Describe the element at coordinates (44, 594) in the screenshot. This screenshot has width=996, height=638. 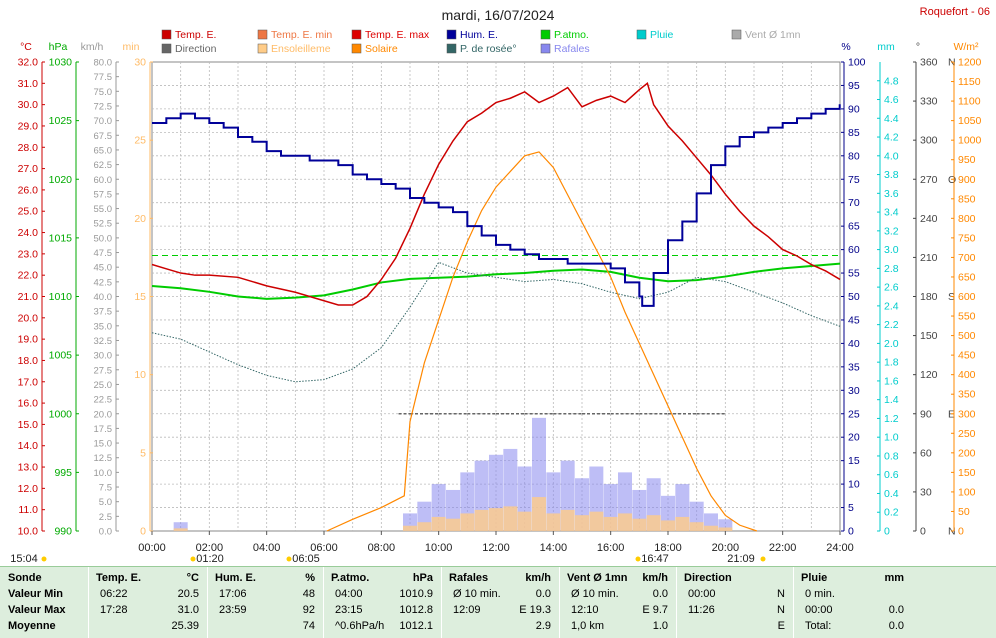
I see `stats-row: Valeur Min` at that location.